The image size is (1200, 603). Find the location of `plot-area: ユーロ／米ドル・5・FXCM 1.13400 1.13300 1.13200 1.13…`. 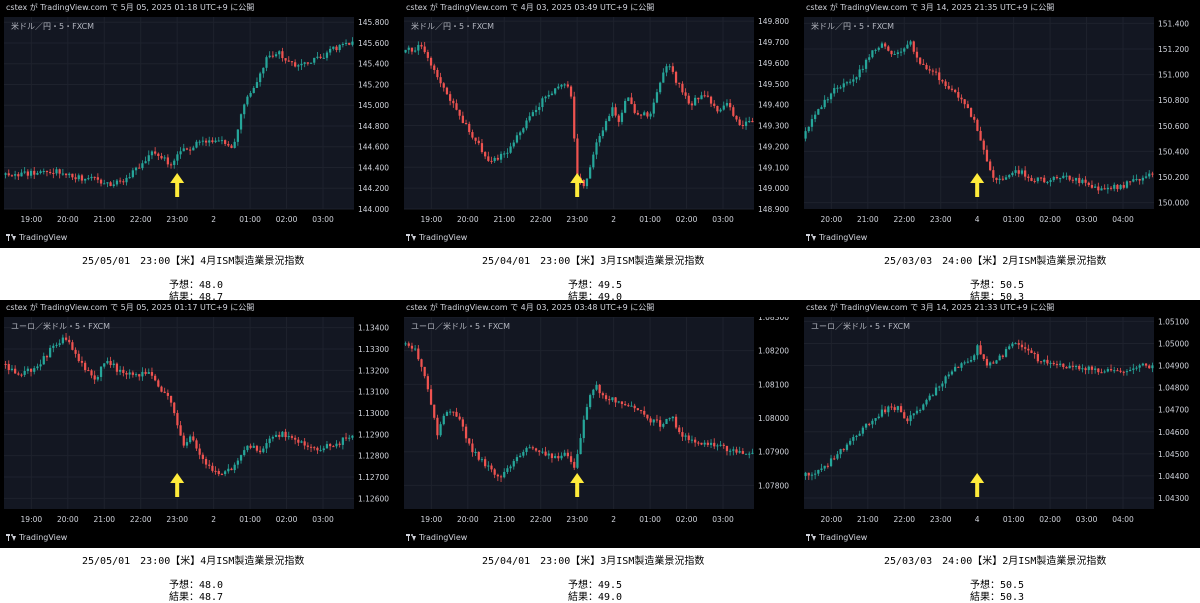

plot-area: ユーロ／米ドル・5・FXCM 1.13400 1.13300 1.13200 1.13… is located at coordinates (199, 423).